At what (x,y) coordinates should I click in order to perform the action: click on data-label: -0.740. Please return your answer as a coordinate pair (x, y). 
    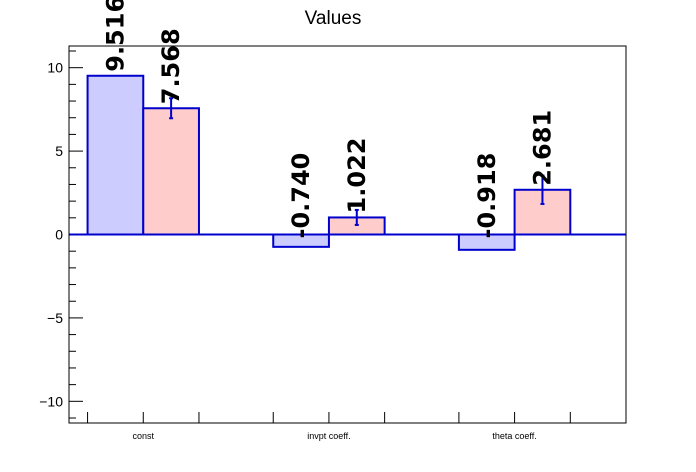
    Looking at the image, I should click on (301, 196).